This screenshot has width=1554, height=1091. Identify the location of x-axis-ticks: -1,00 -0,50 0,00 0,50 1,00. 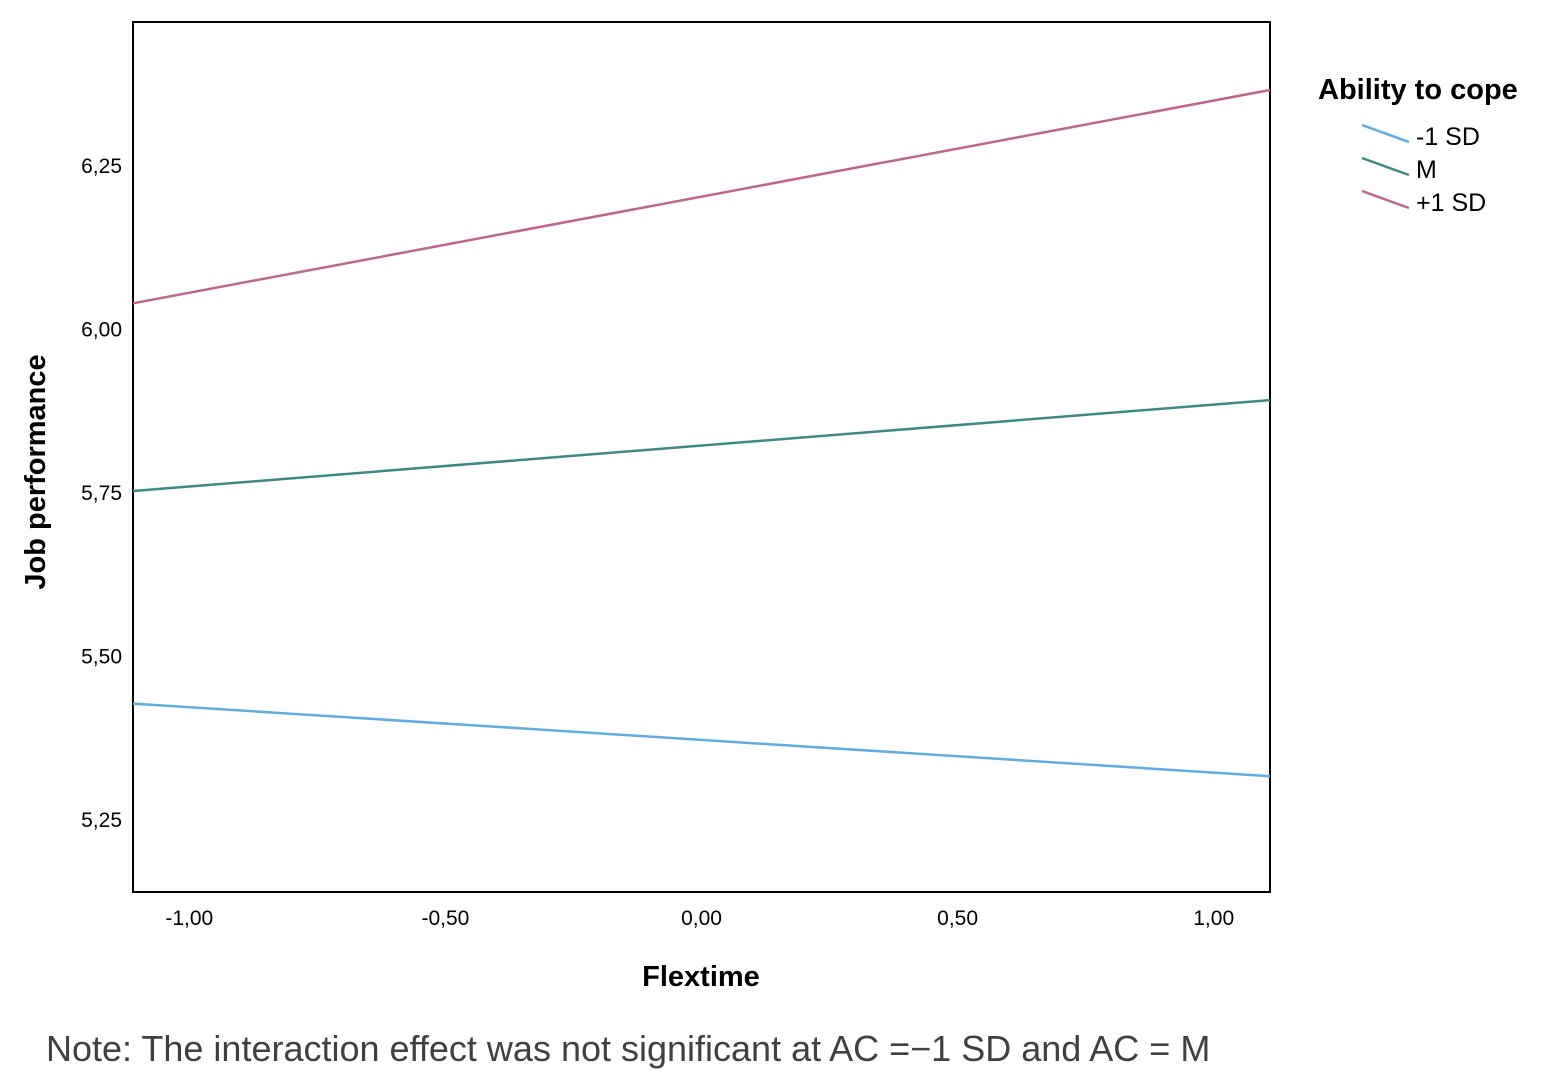
(699, 918).